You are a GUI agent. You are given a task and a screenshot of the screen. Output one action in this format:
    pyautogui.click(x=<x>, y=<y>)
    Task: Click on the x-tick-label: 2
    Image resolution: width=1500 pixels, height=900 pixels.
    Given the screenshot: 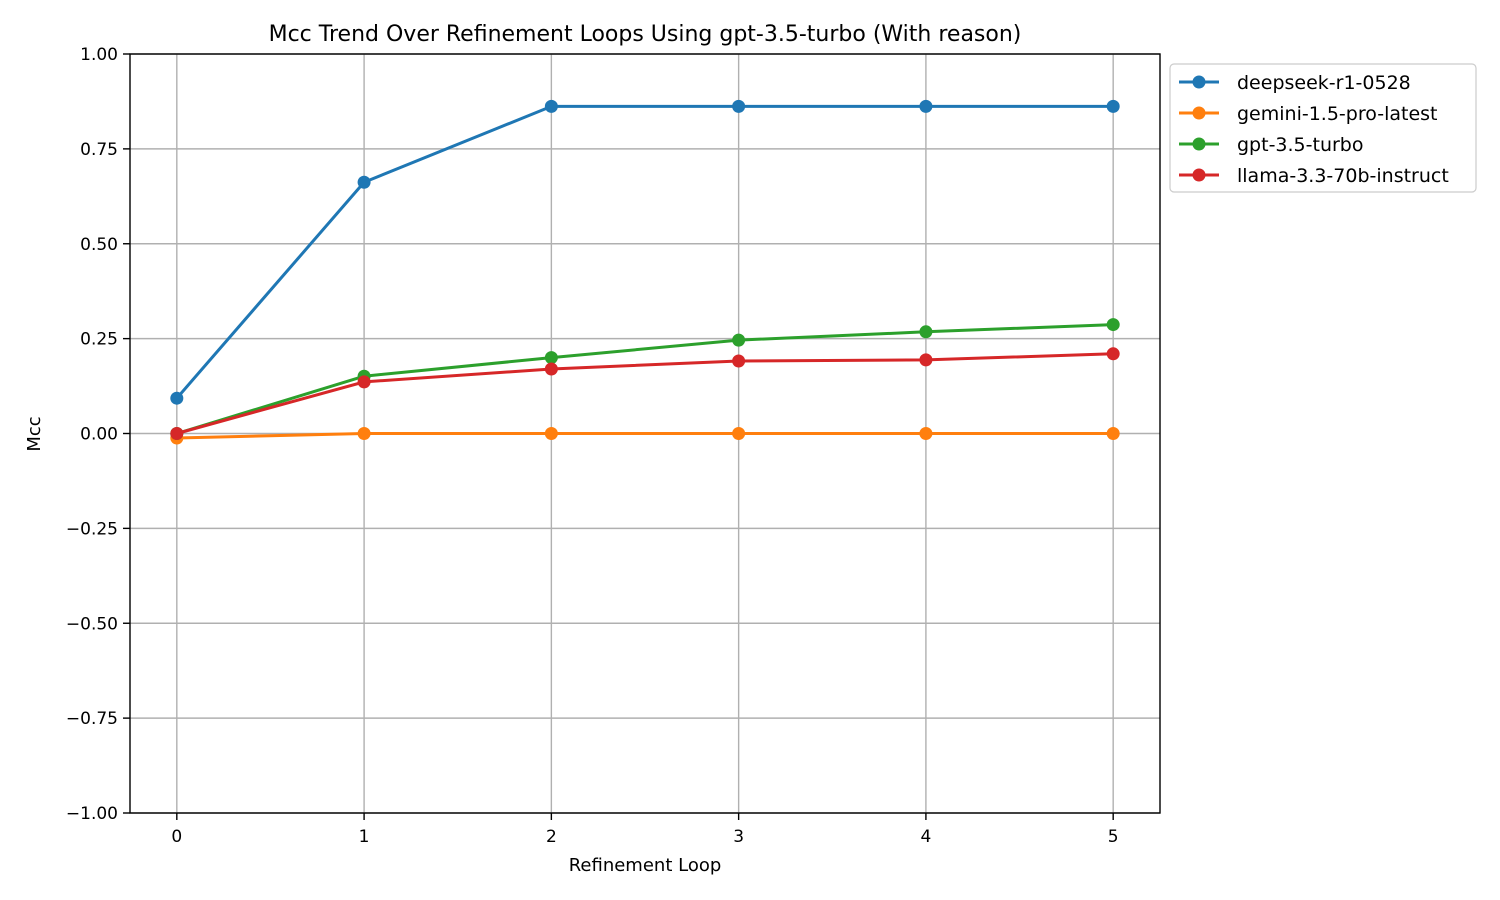 What is the action you would take?
    pyautogui.click(x=551, y=837)
    